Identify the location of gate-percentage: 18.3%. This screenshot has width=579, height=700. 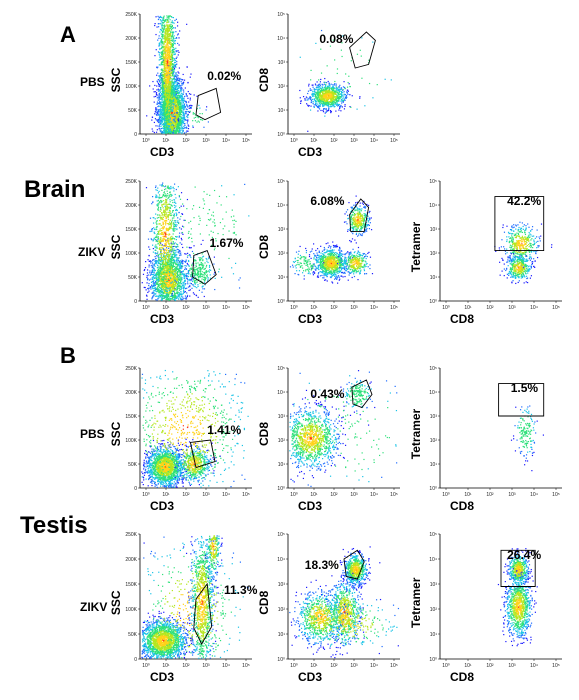
(322, 565).